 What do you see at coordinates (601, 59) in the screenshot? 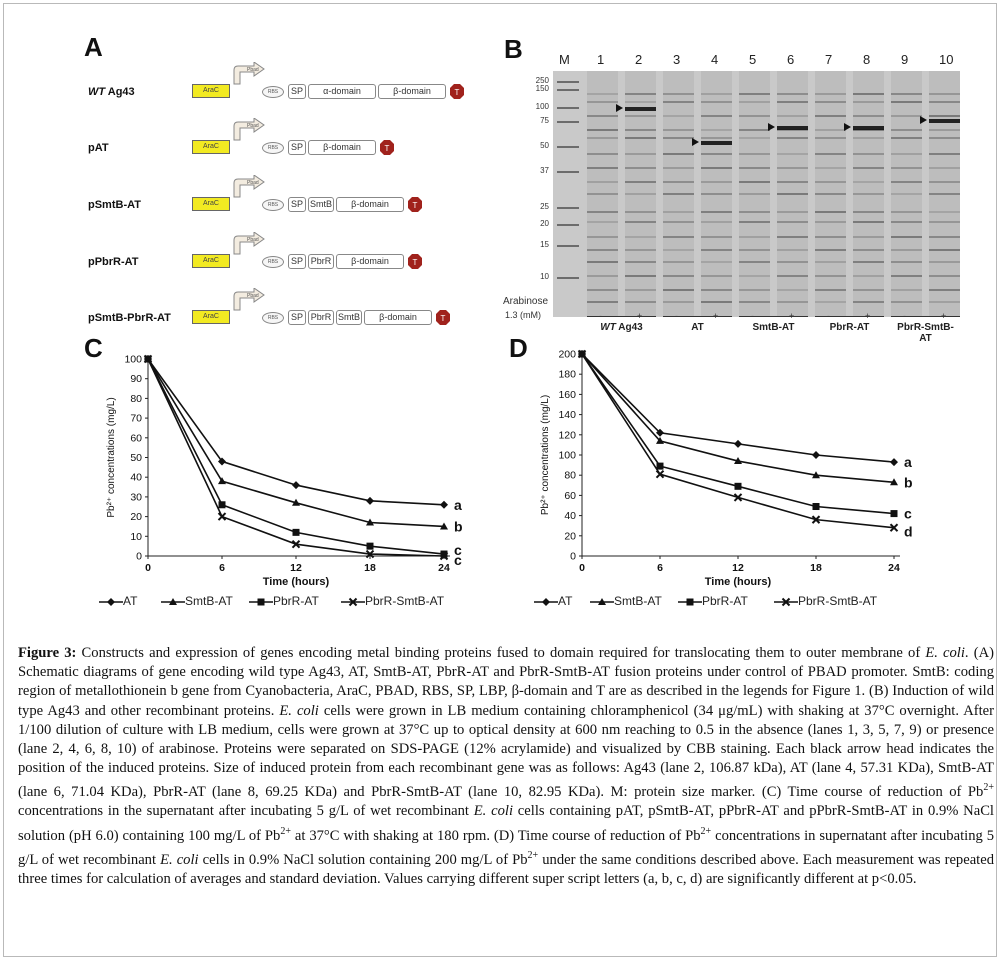
I see `lane-number: 1` at bounding box center [601, 59].